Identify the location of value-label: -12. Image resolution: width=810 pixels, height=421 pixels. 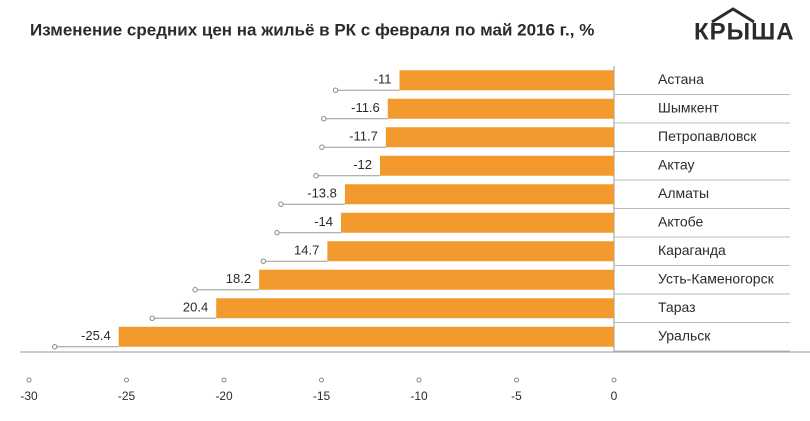
(362, 164).